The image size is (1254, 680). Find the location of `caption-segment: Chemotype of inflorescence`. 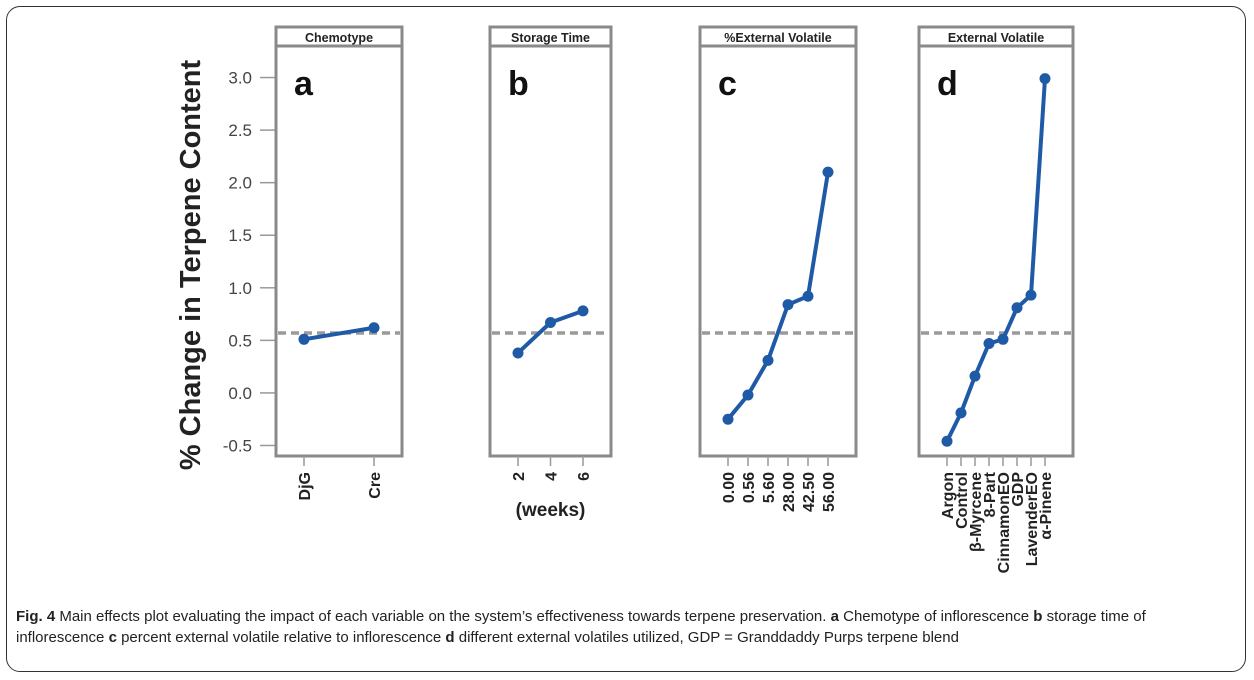

caption-segment: Chemotype of inflorescence is located at coordinates (936, 616).